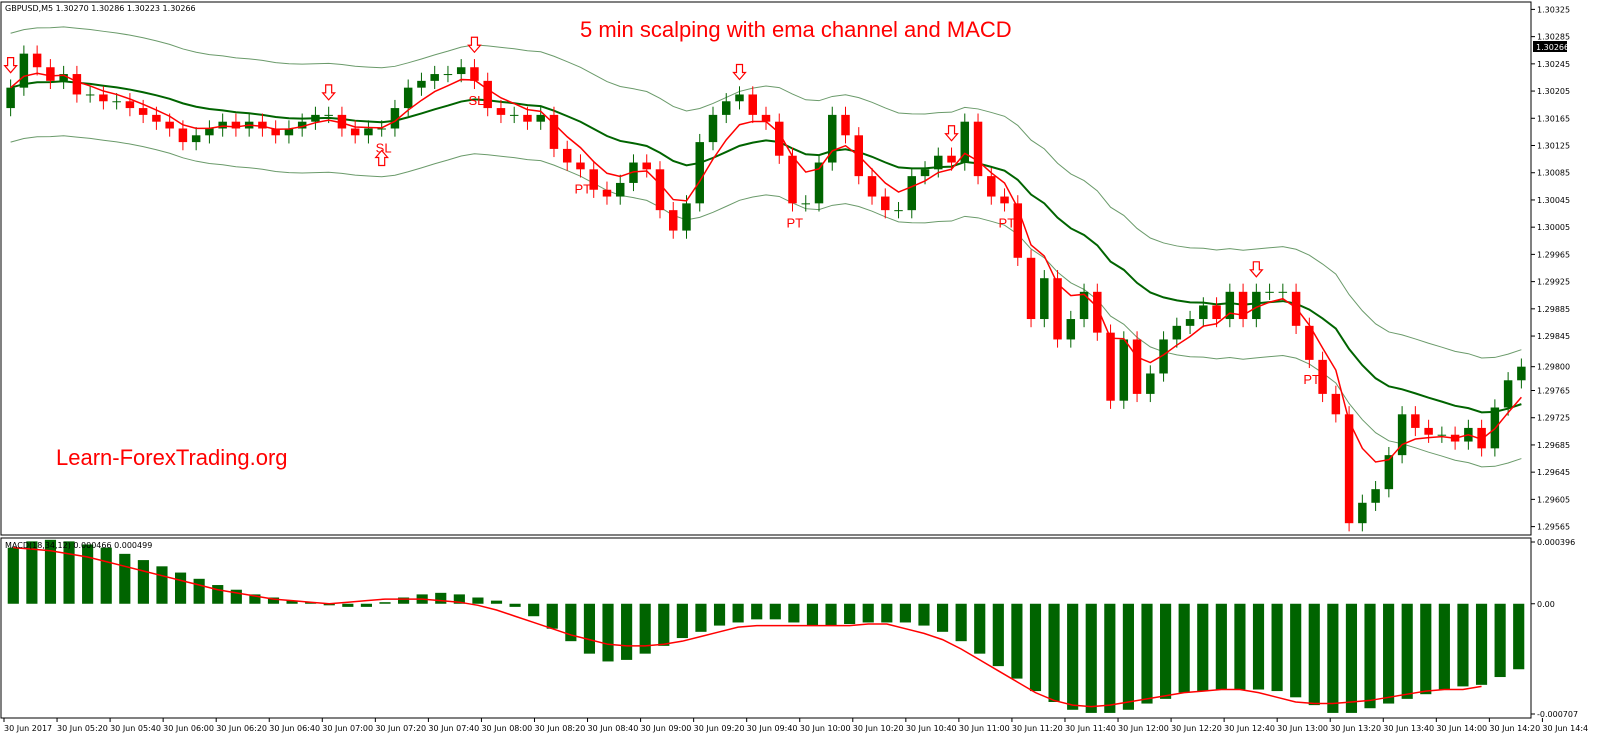  Describe the element at coordinates (1553, 64) in the screenshot. I see `price-tick-label: 1.30245` at that location.